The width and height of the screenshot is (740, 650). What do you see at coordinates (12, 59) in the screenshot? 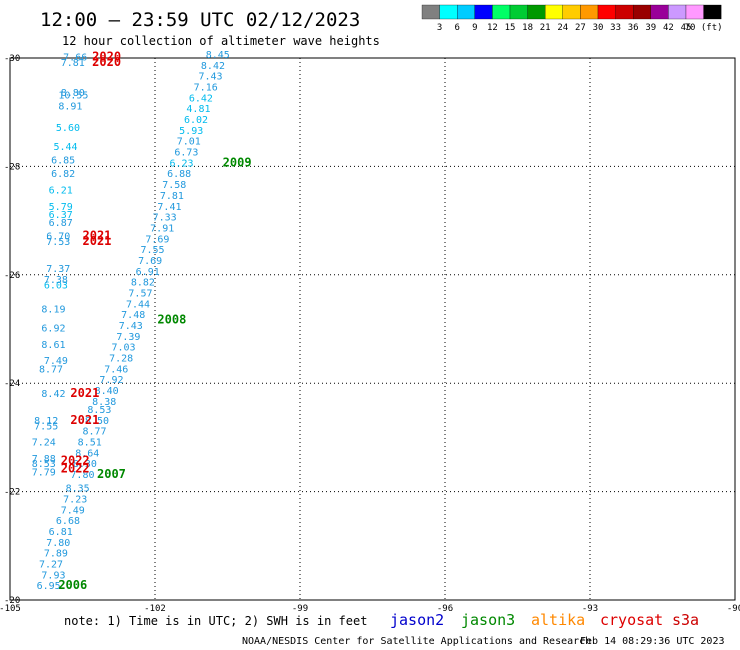
I see `y-tick-label: -30` at bounding box center [12, 59].